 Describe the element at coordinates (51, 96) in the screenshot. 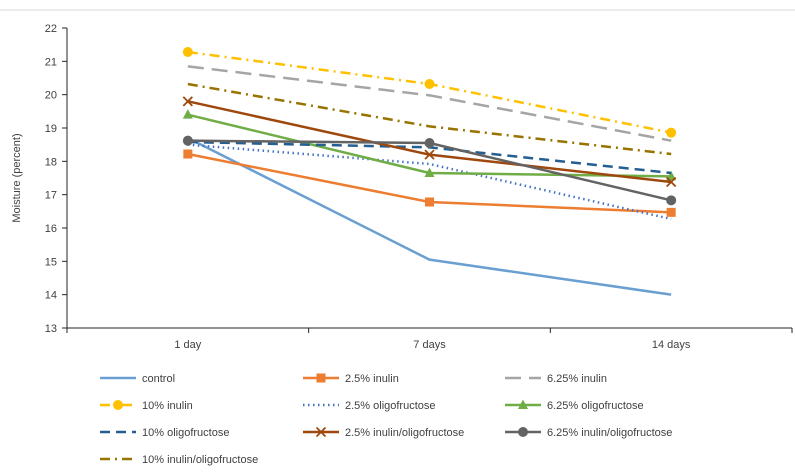

I see `y-tick-label: 20` at that location.